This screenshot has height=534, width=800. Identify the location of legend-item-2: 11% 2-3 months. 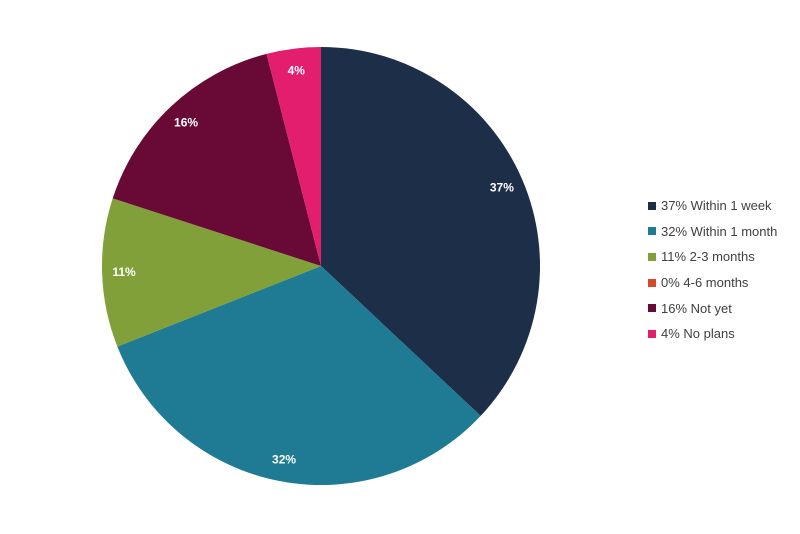
(712, 257).